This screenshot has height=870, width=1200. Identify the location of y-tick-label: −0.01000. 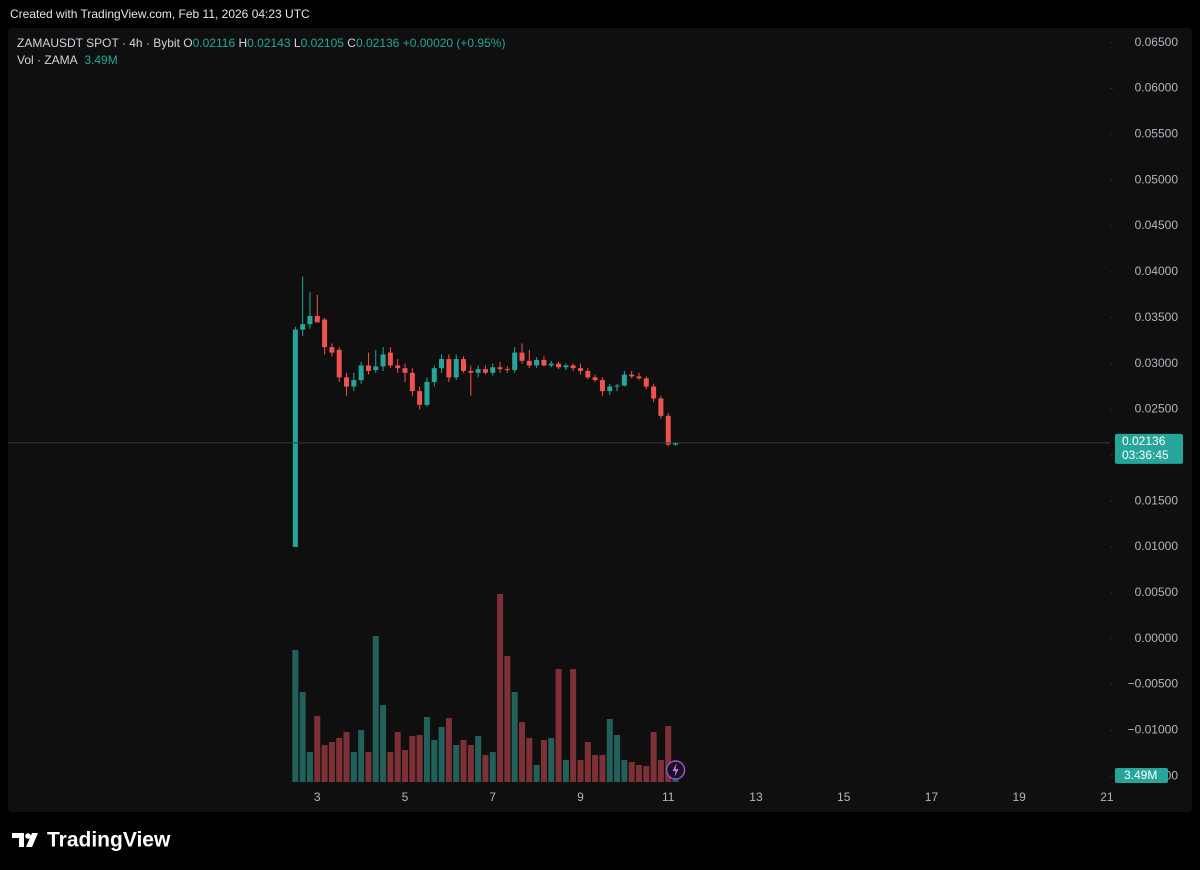
(1153, 730).